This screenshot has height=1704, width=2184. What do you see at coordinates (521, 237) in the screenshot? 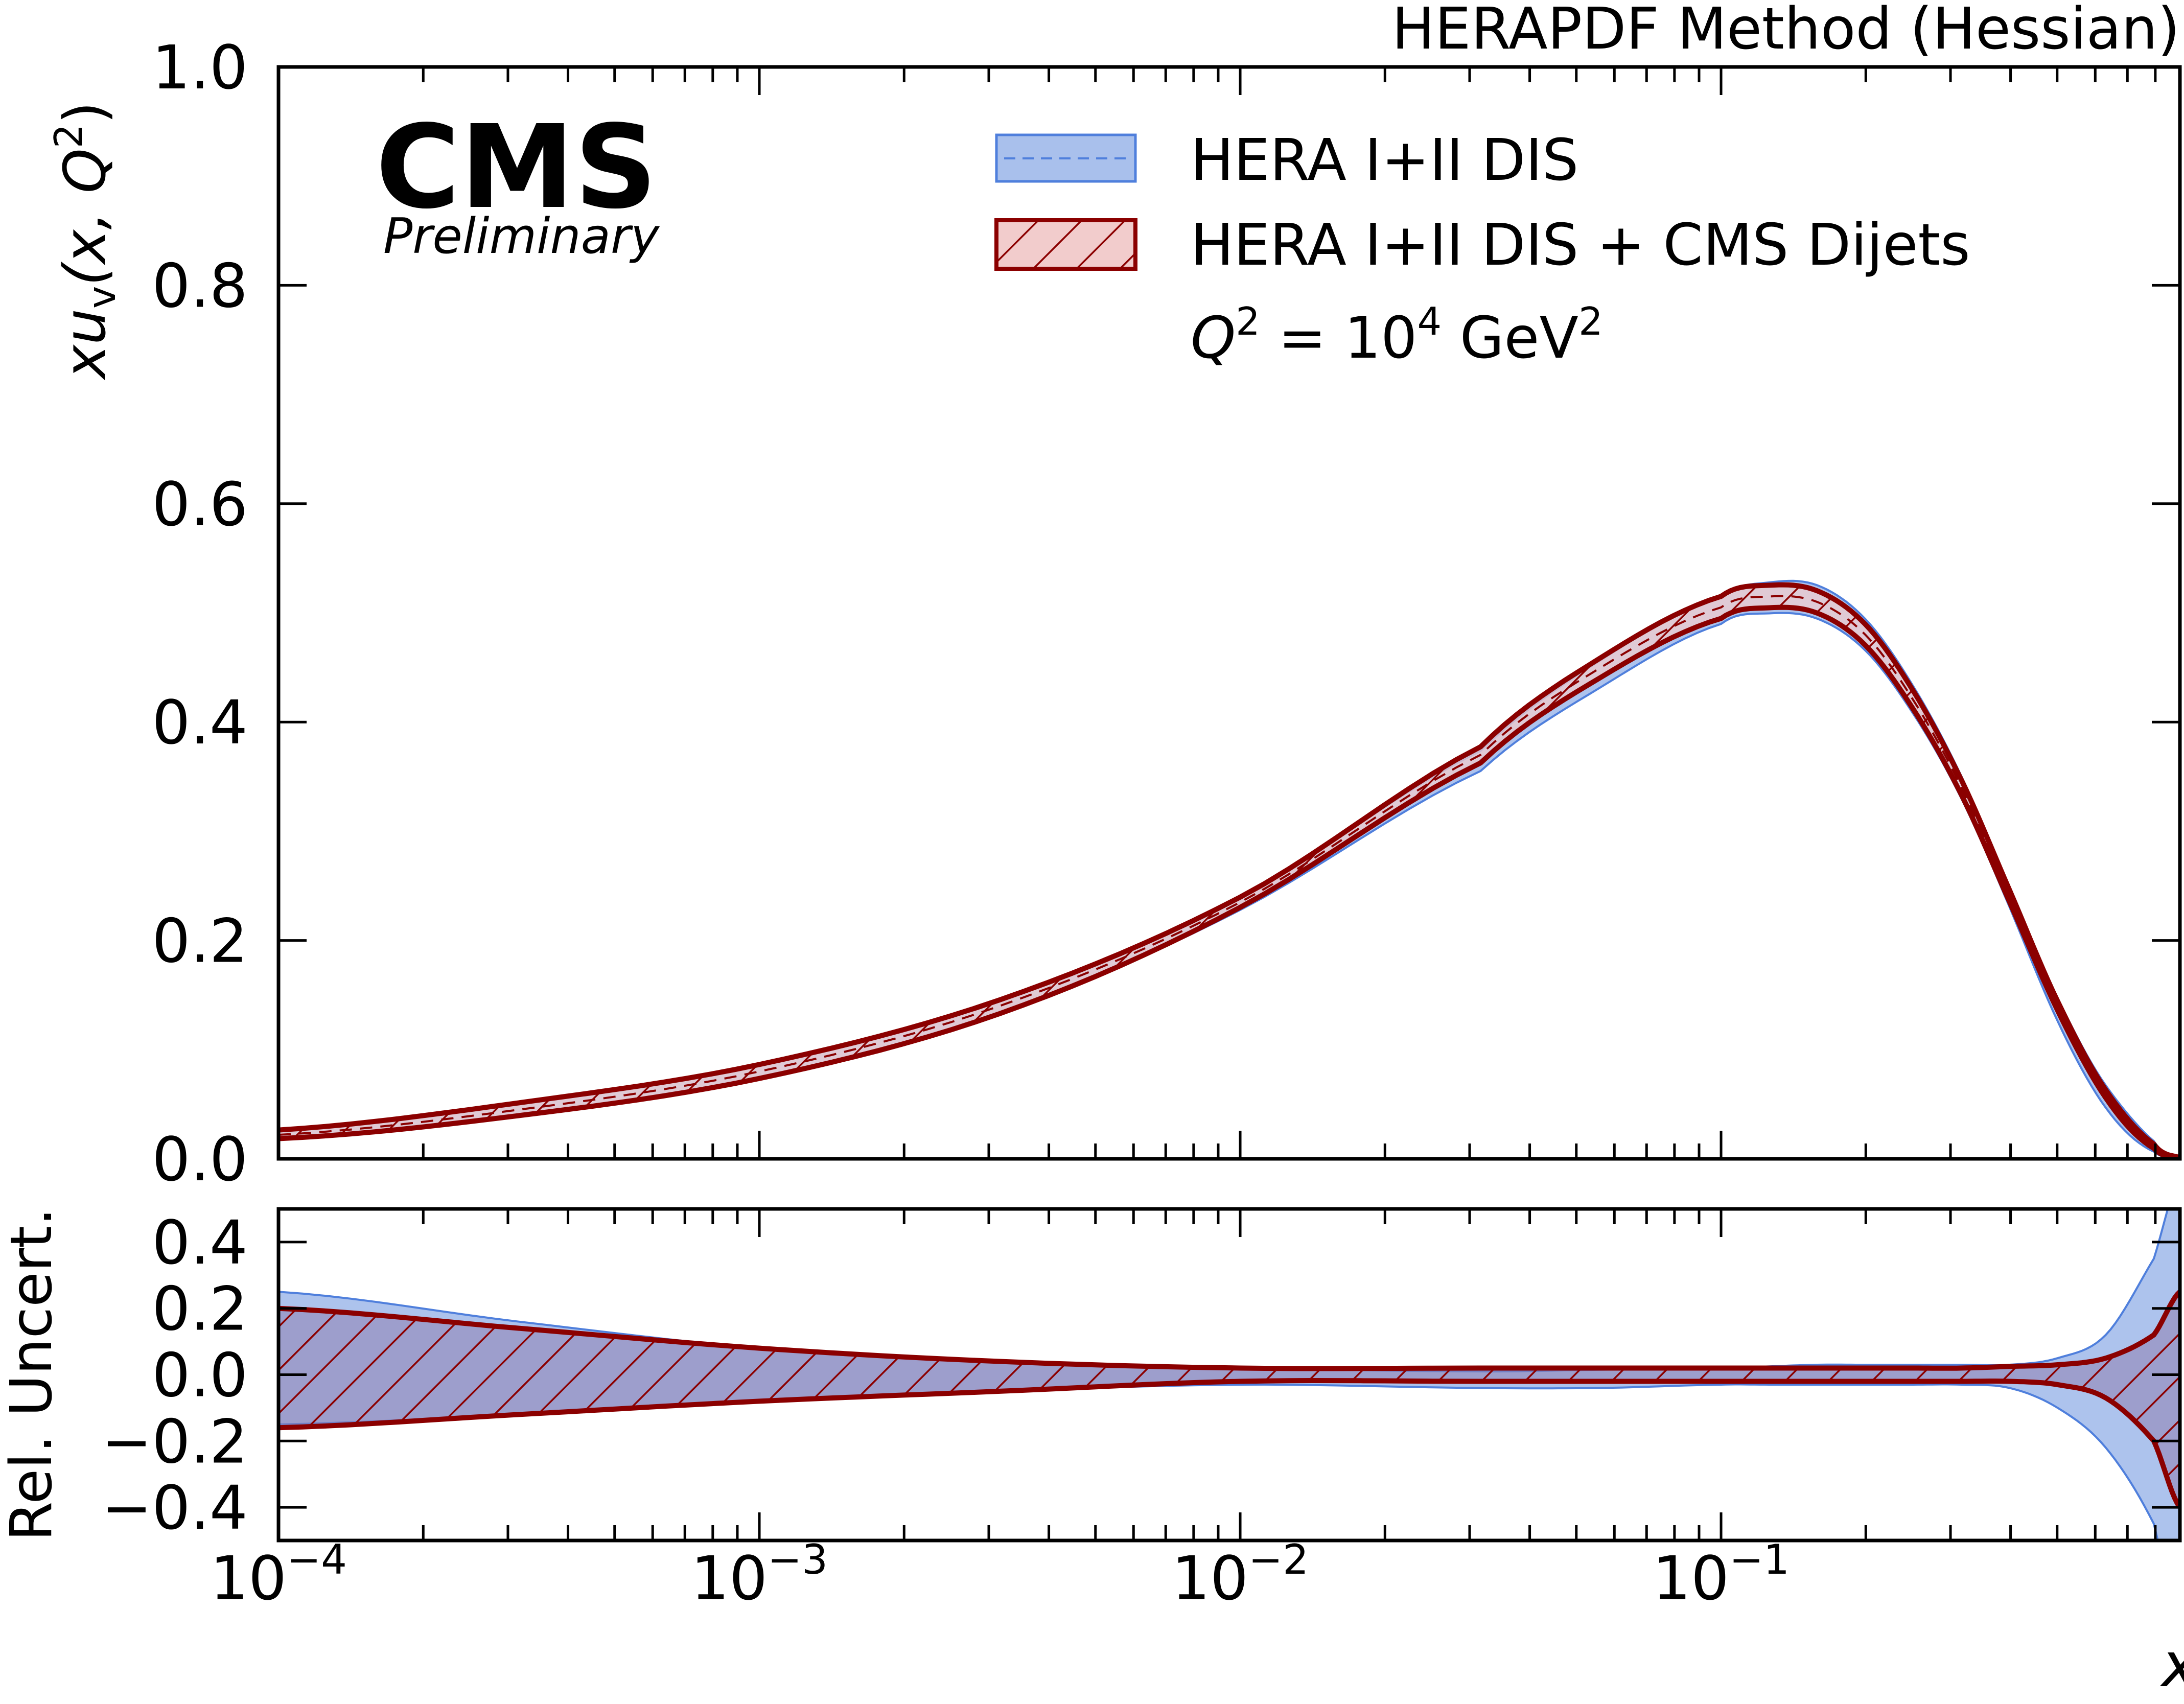
I see `preliminary-label: Preliminary` at bounding box center [521, 237].